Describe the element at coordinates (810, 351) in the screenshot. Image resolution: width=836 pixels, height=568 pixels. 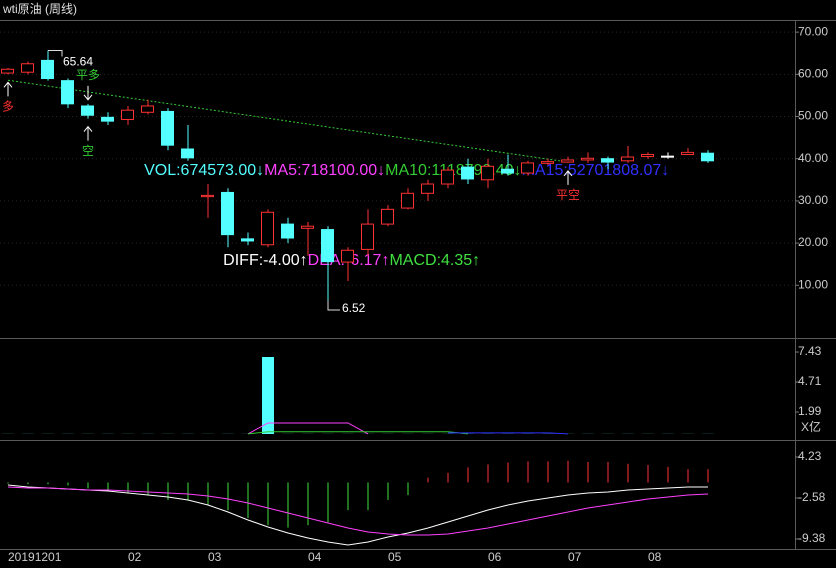
I see `y-tick-label: 7.43` at that location.